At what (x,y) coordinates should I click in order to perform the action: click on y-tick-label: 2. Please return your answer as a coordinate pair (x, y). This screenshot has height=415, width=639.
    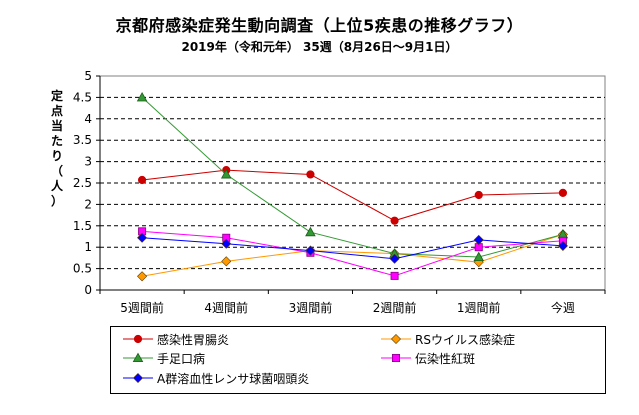
    Looking at the image, I should click on (88, 204).